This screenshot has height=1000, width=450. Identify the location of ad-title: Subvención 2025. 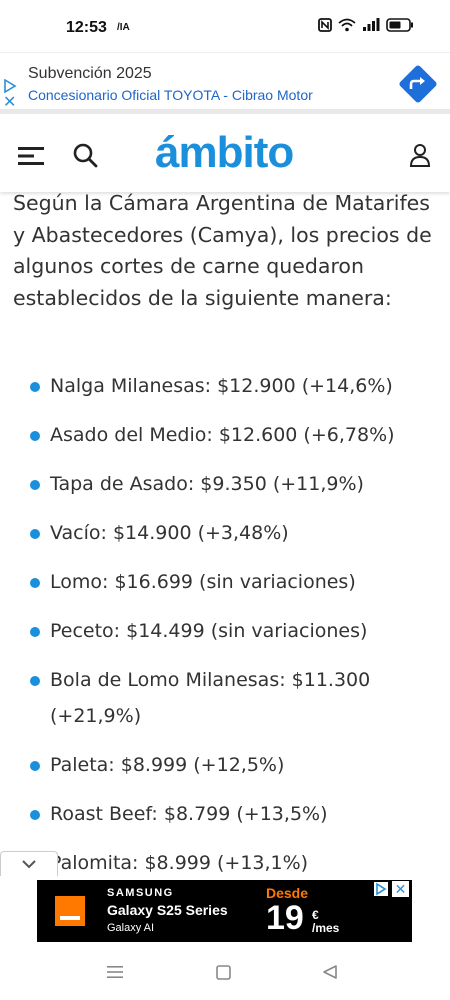
(90, 73).